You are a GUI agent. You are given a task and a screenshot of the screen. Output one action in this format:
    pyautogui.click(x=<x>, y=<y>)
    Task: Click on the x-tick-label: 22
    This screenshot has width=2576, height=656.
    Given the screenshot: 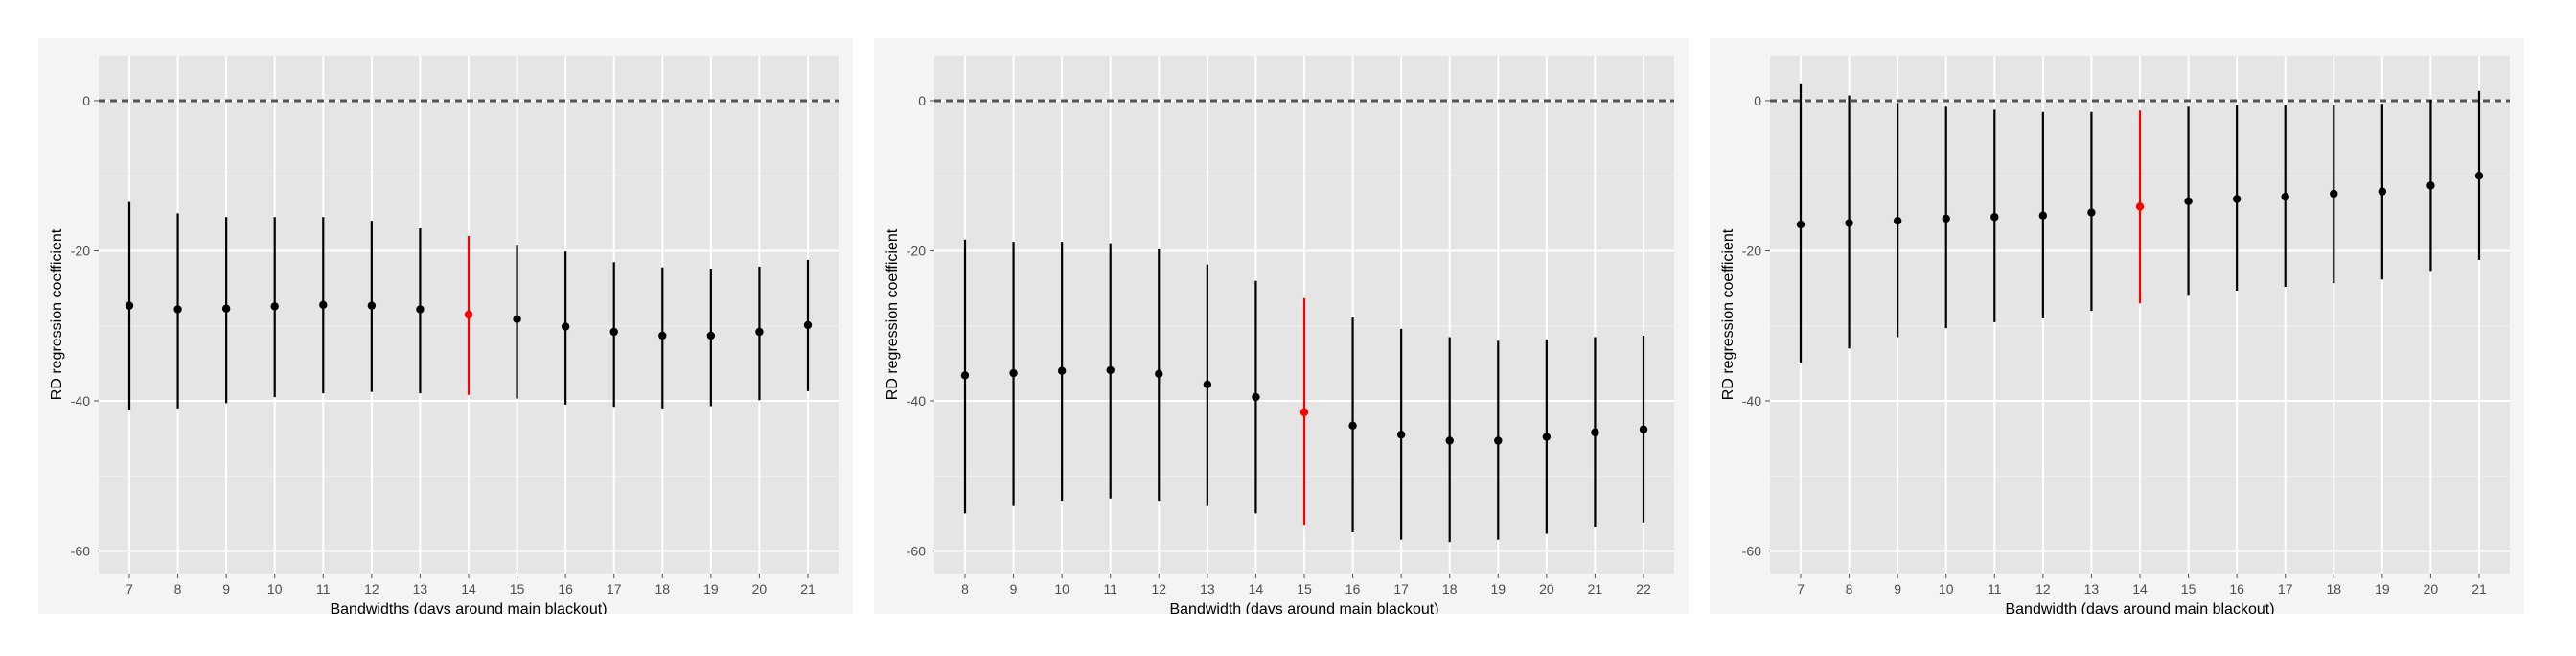 What is the action you would take?
    pyautogui.click(x=1644, y=589)
    